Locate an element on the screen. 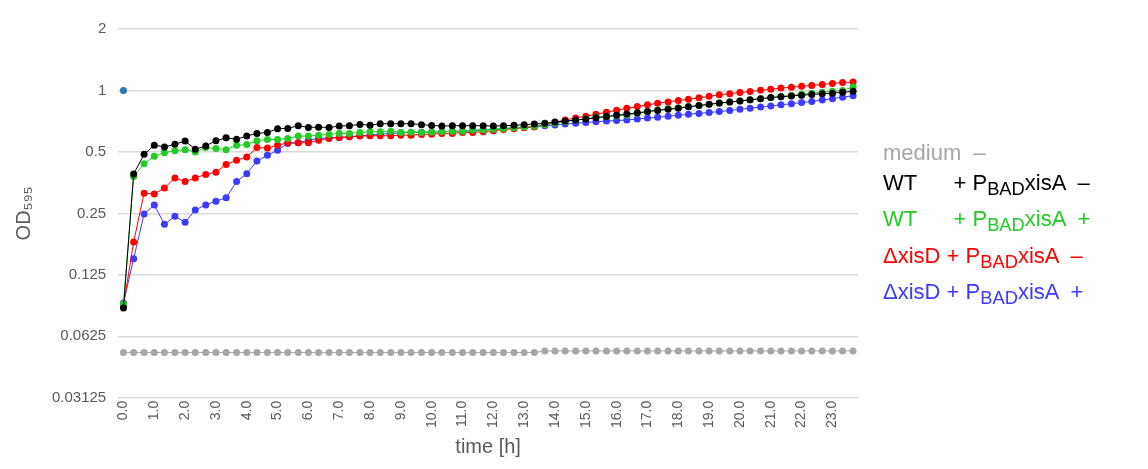  x-tick-label: 20.0 is located at coordinates (738, 414).